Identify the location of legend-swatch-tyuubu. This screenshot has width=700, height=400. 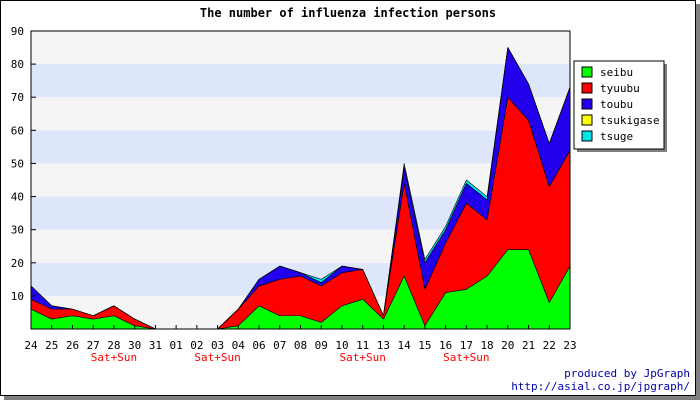
(587, 88).